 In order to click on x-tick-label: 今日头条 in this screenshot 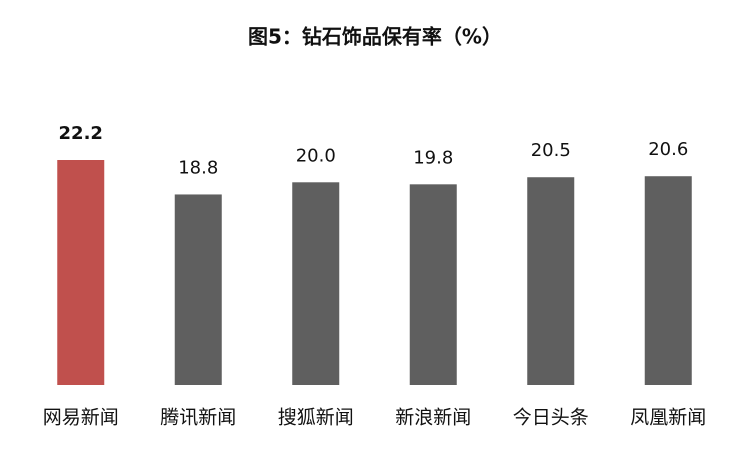, I will do `click(551, 418)`.